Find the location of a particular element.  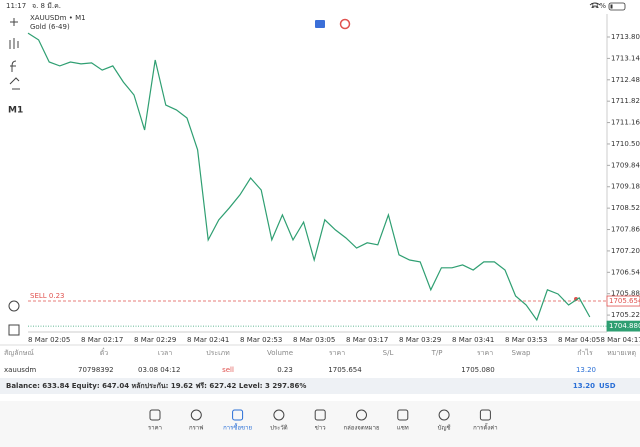

objects-tool is located at coordinates (14, 83).